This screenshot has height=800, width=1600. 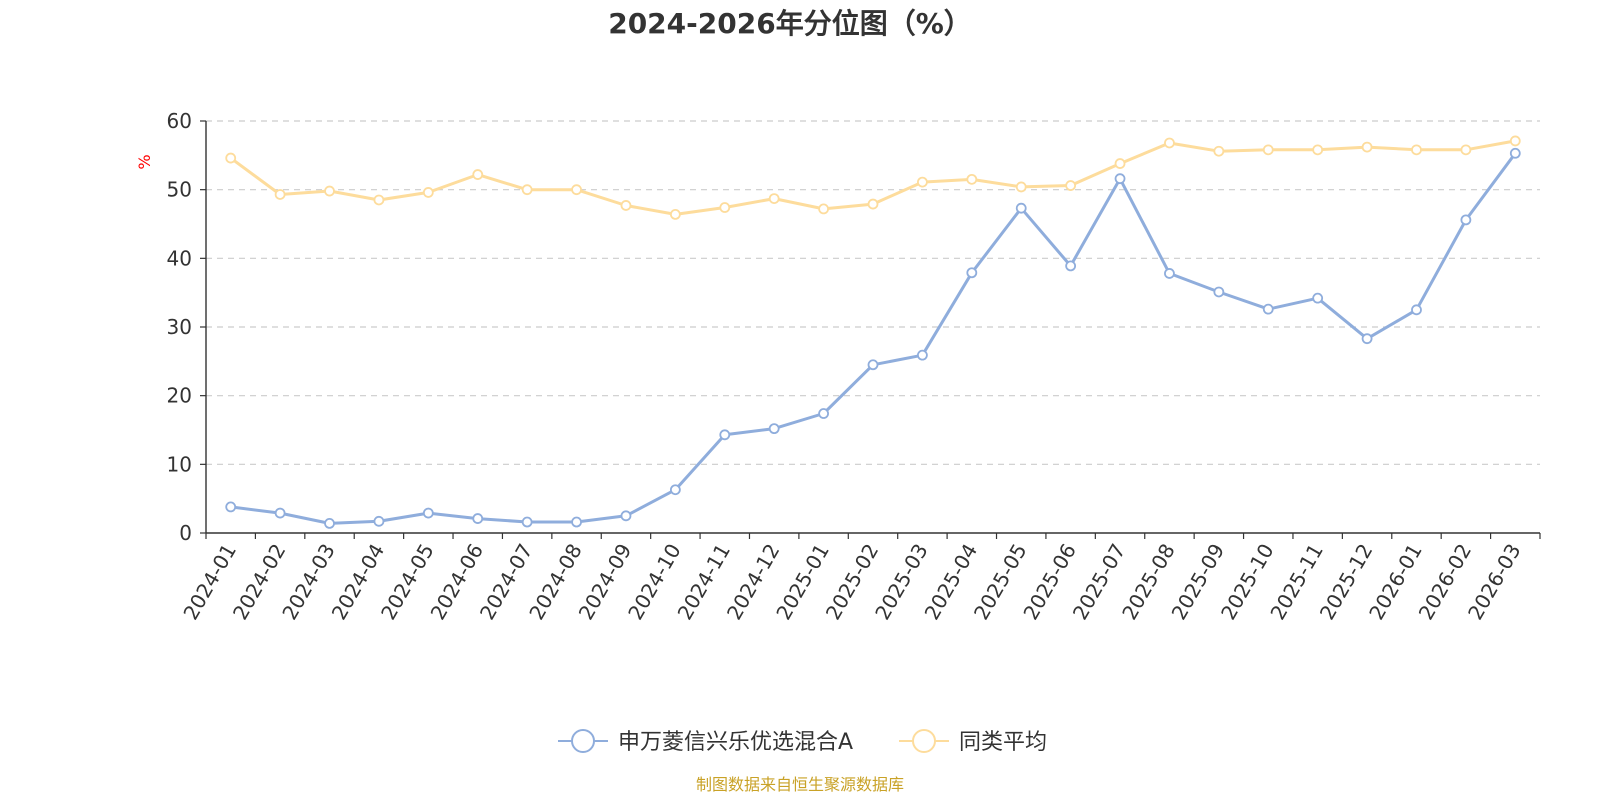 I want to click on chart-title: 2024-2026年分位图（%）, so click(x=790, y=23).